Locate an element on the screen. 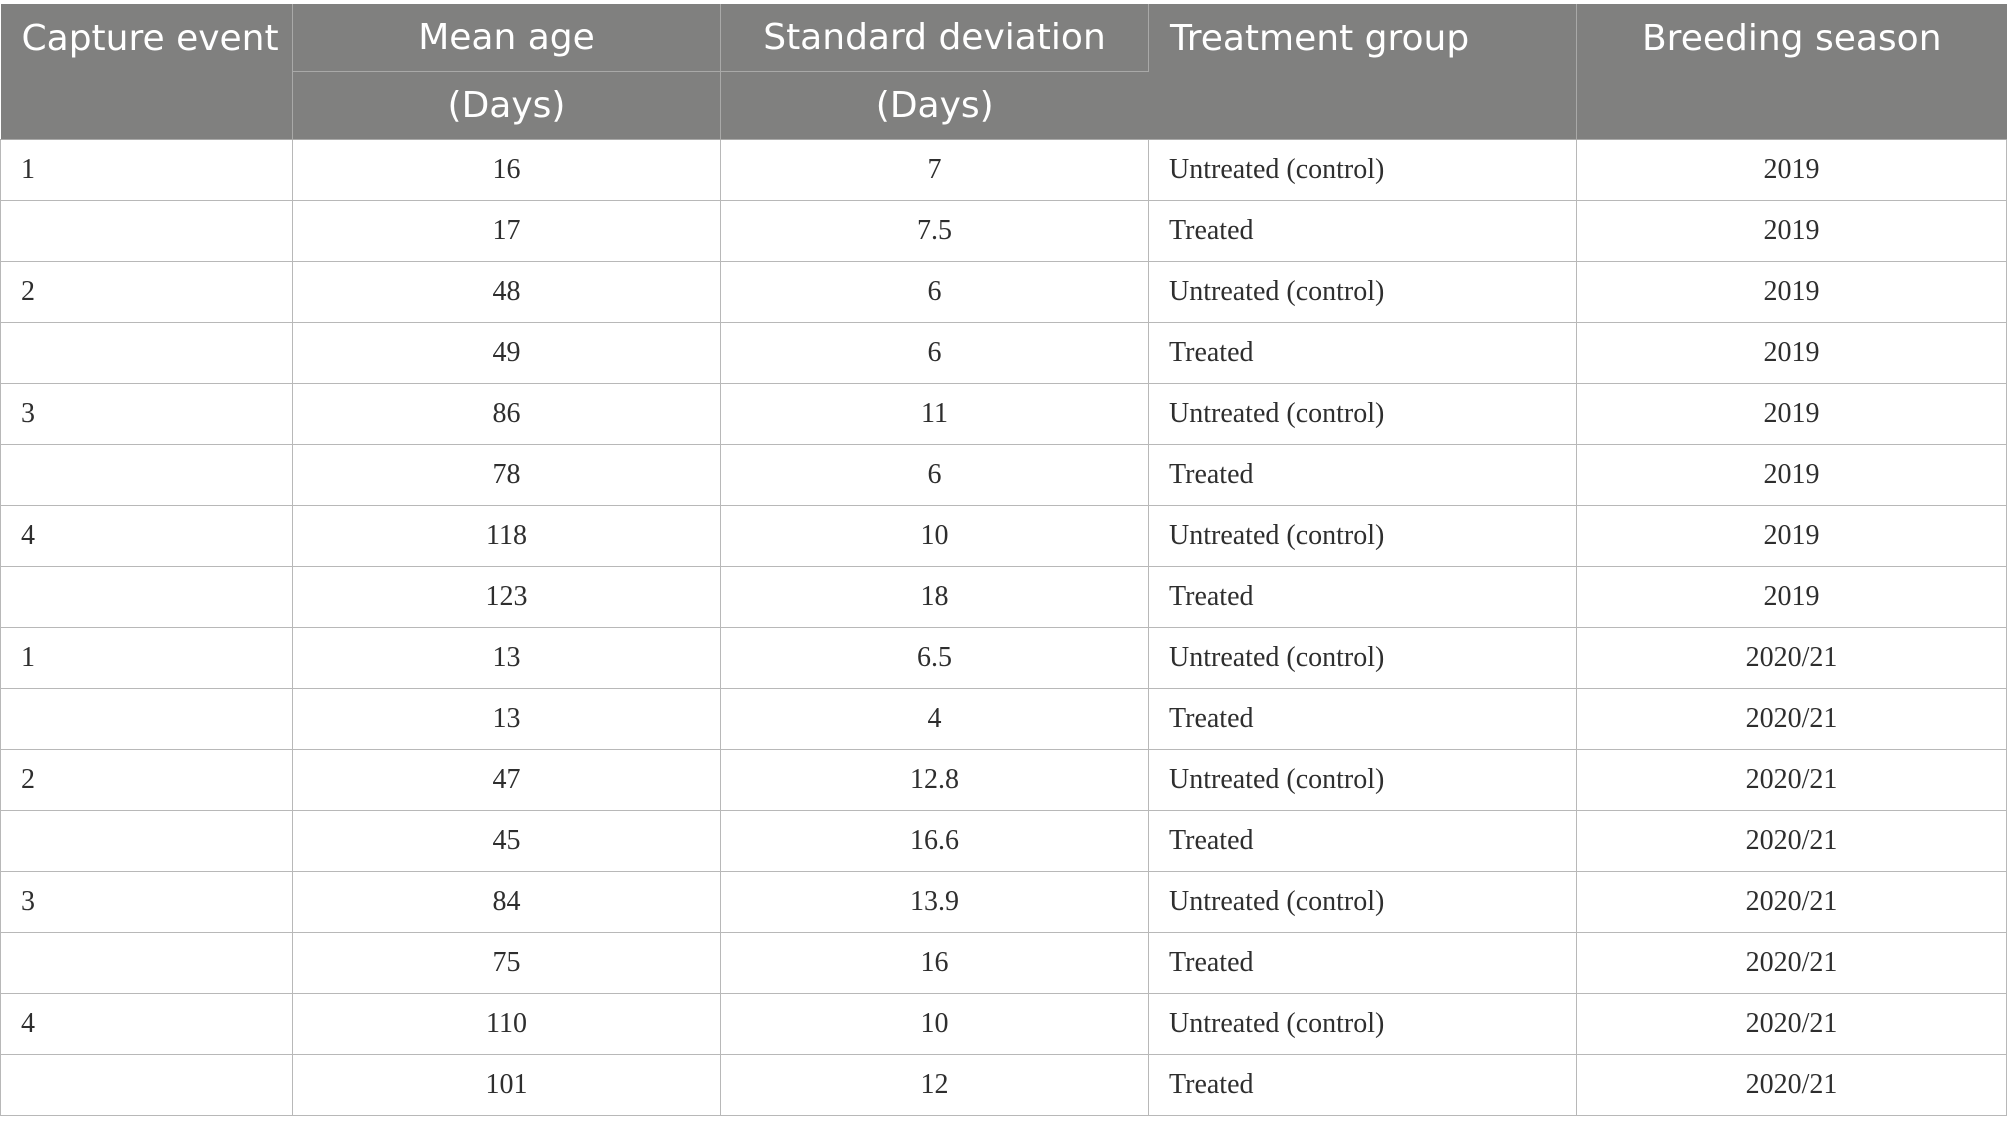 The image size is (2008, 1141). cell-standard-deviation: 7.5 is located at coordinates (934, 231).